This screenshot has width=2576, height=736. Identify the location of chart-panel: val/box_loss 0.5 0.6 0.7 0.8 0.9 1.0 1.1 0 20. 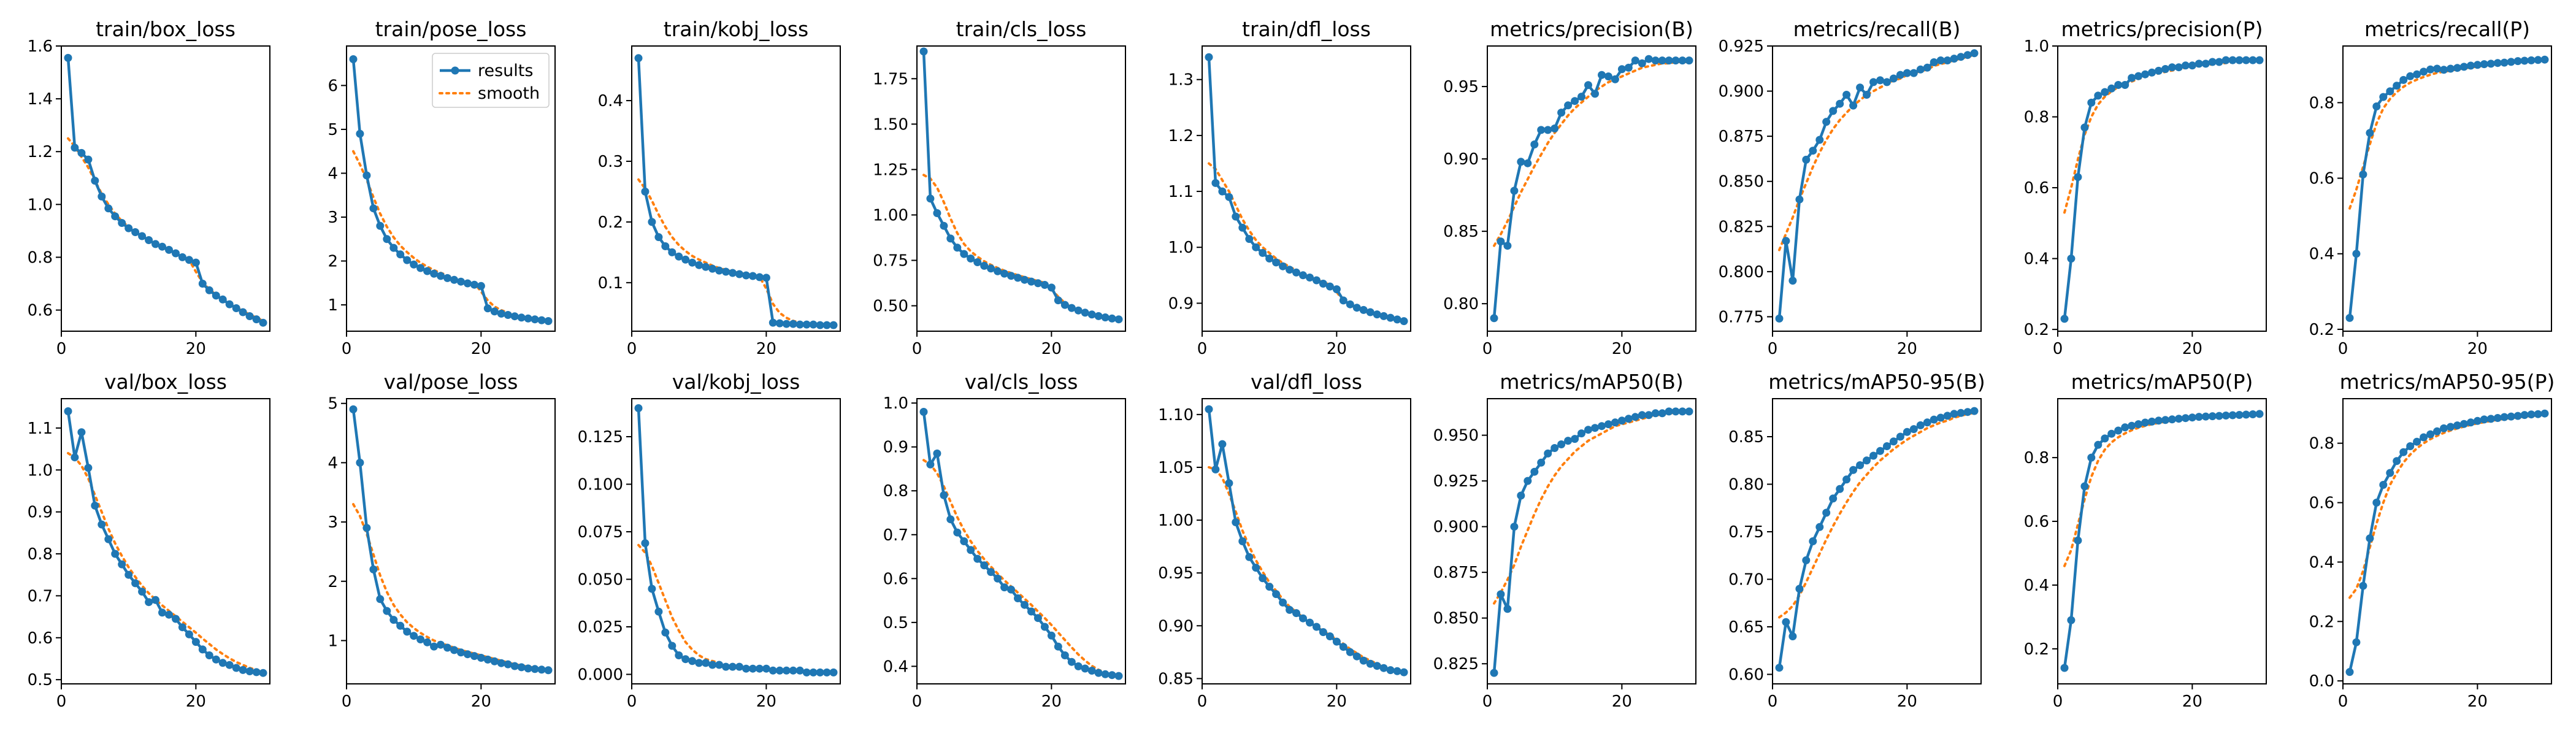
(149, 540).